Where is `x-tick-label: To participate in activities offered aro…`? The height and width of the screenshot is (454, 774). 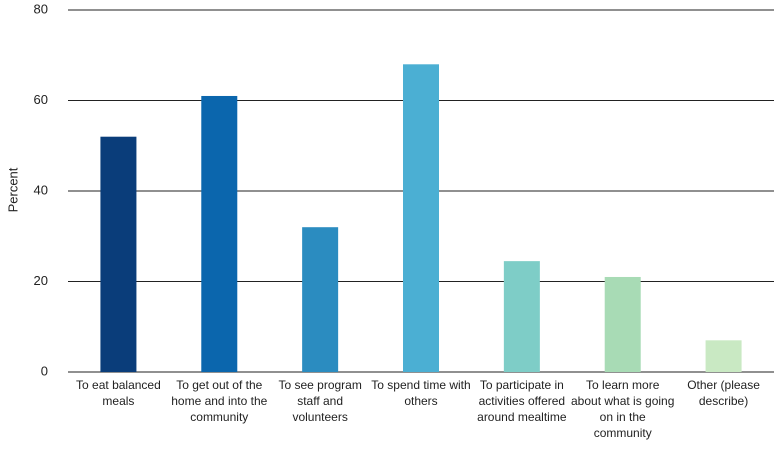
x-tick-label: To participate in activities offered aro… is located at coordinates (522, 401).